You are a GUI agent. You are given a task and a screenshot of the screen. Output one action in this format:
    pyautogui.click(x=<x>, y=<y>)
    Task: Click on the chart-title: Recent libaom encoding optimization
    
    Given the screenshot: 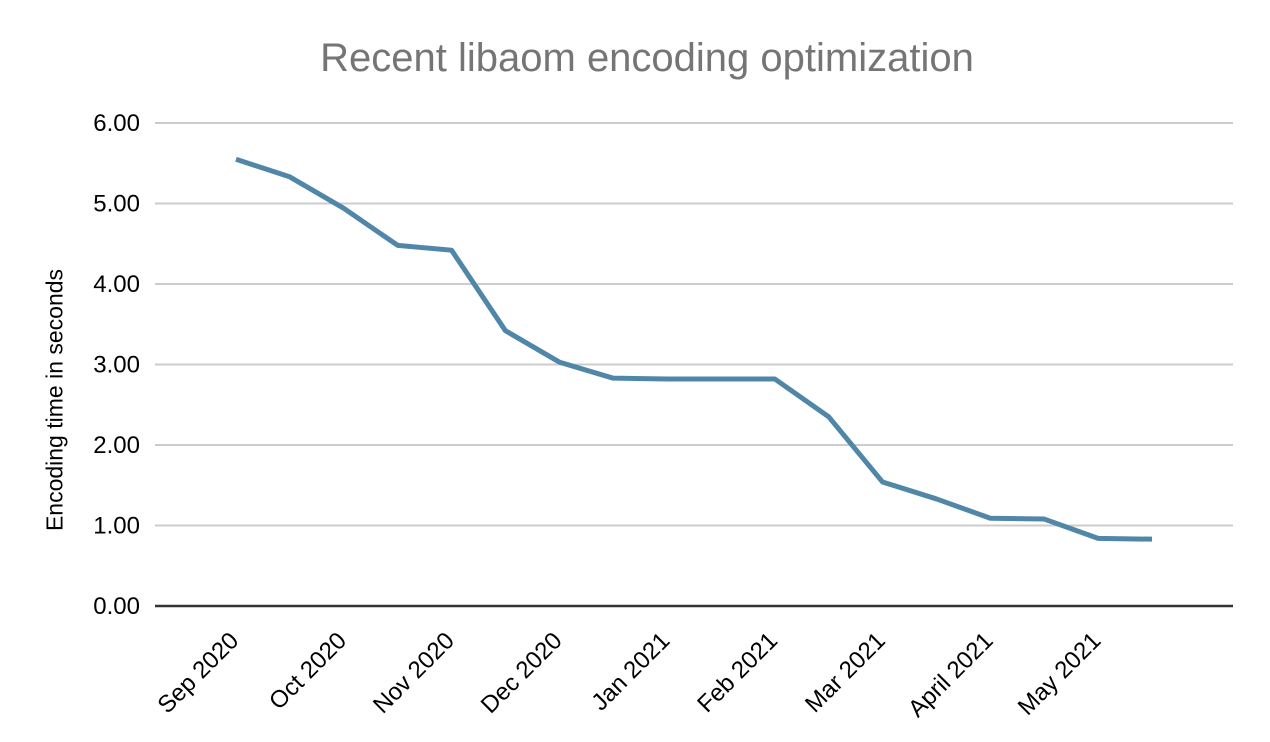 What is the action you would take?
    pyautogui.click(x=647, y=58)
    